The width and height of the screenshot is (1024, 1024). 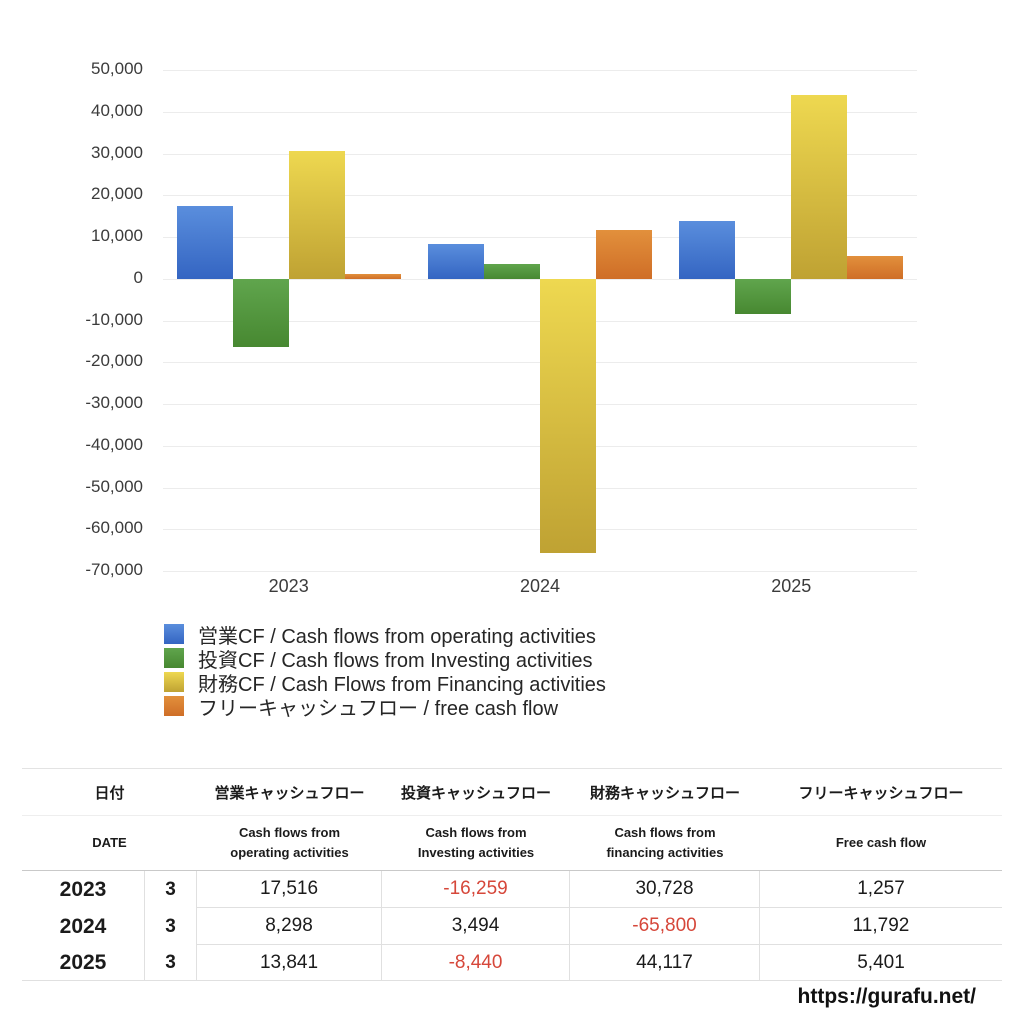 What do you see at coordinates (138, 277) in the screenshot?
I see `y-axis-tick-label: 0` at bounding box center [138, 277].